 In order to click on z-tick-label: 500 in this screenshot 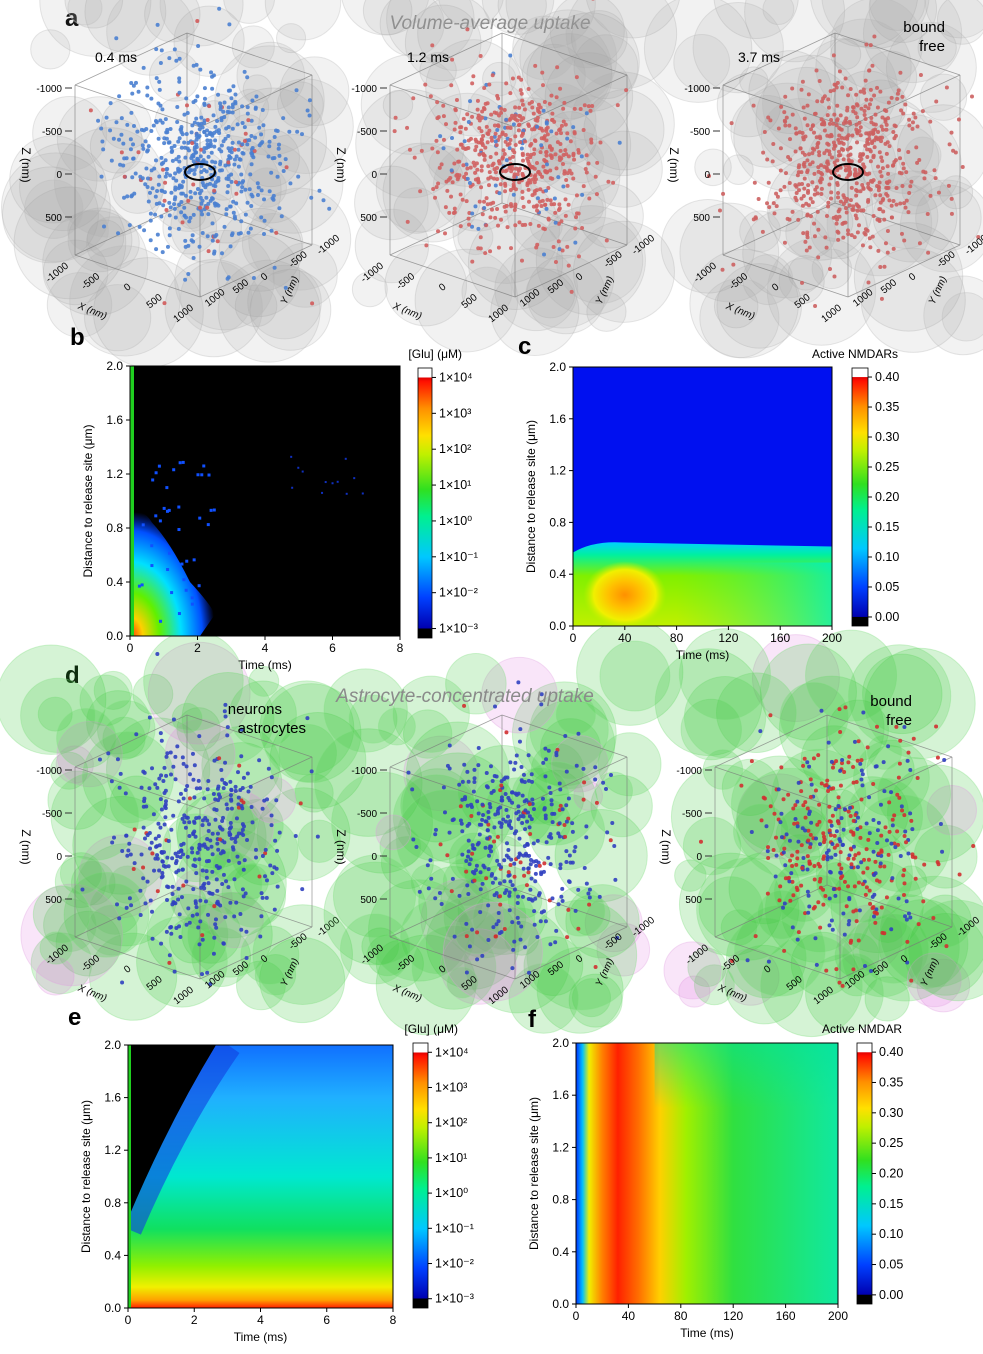, I will do `click(53, 218)`.